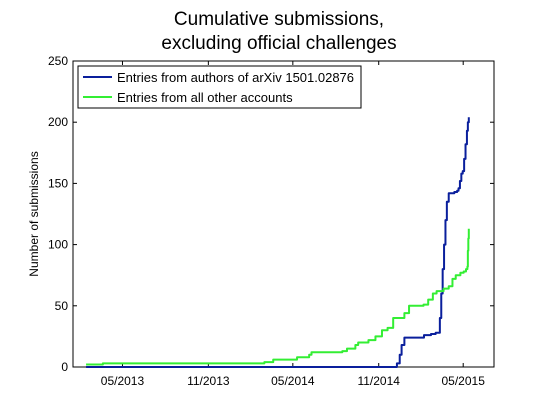  Describe the element at coordinates (205, 97) in the screenshot. I see `legend-label-2: Entries from all other accounts` at that location.